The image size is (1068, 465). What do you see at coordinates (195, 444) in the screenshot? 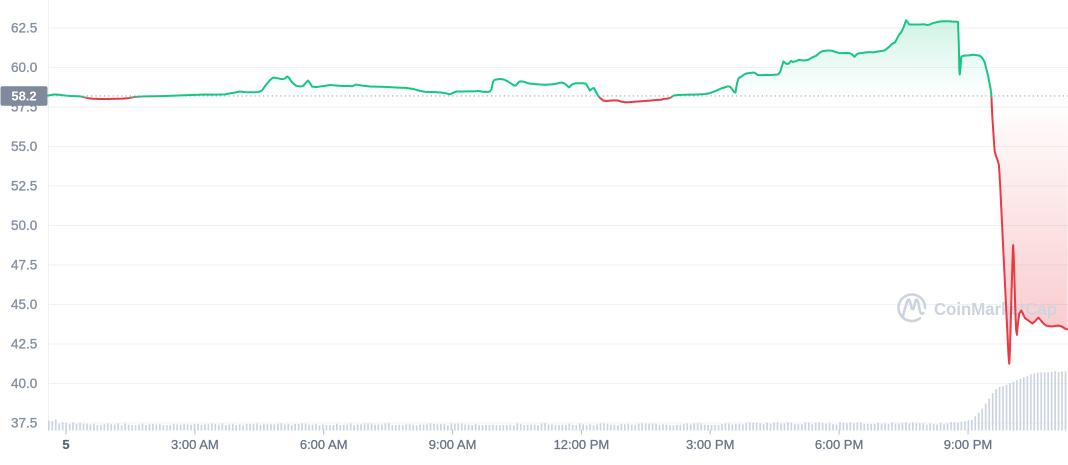
I see `svg-text: 3:00 AM` at bounding box center [195, 444].